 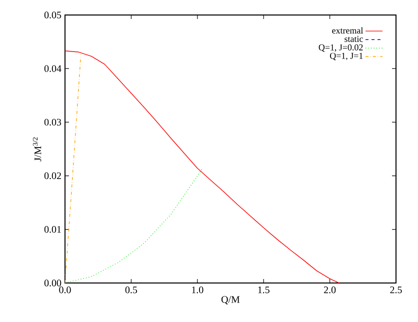 What do you see at coordinates (330, 290) in the screenshot?
I see `x-tick-label: 2.0` at bounding box center [330, 290].